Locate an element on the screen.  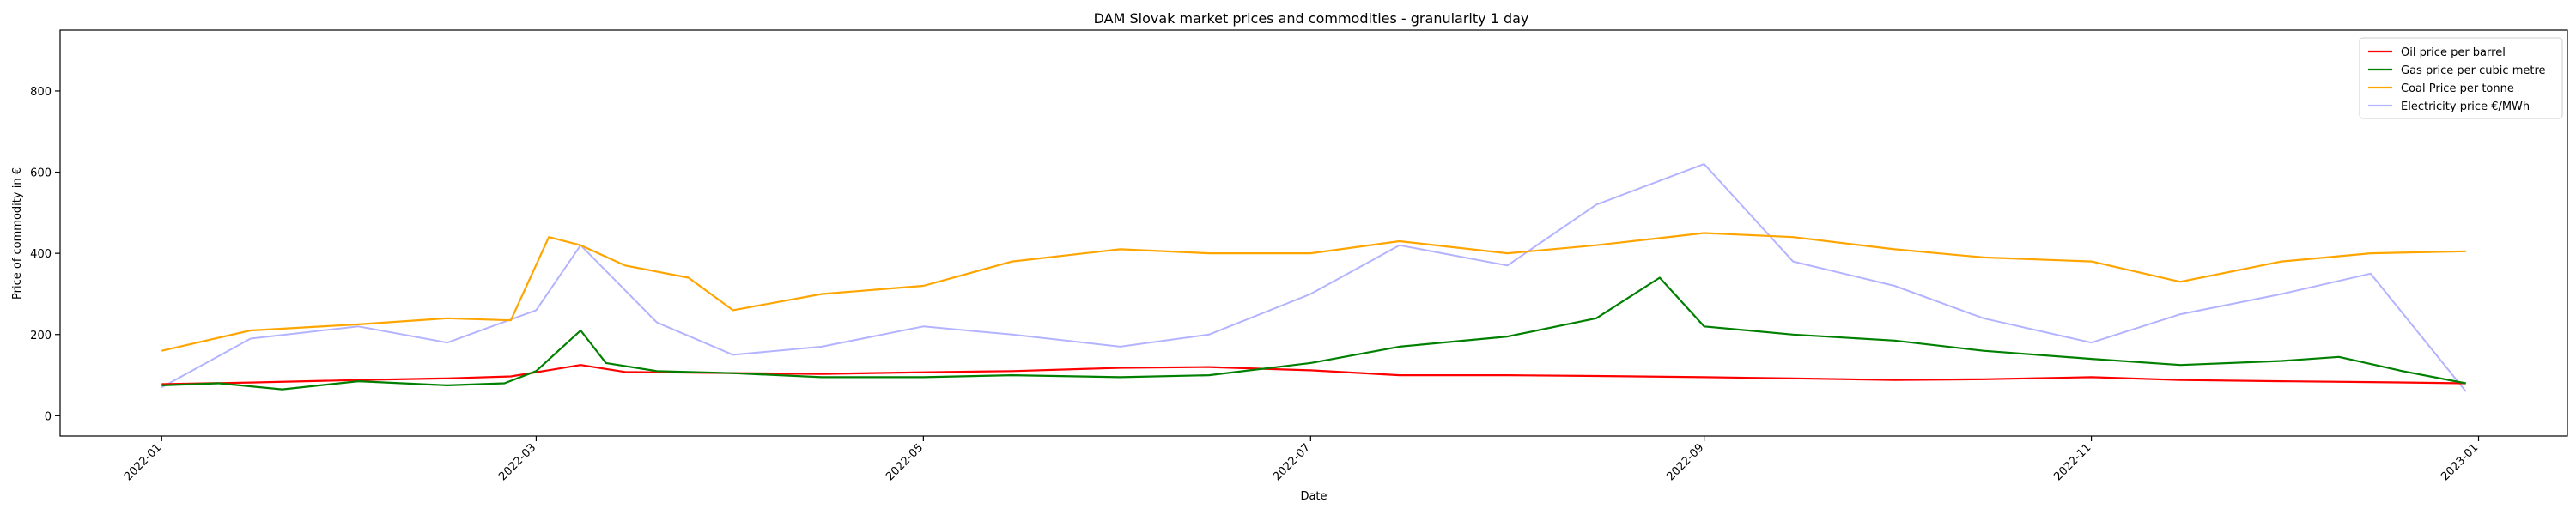
y-tick-label: 400 is located at coordinates (41, 254).